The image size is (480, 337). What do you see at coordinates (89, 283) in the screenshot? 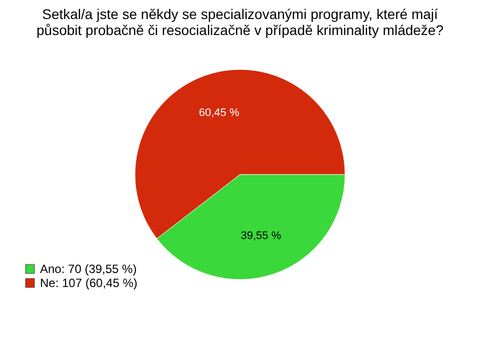
I see `legend-label: Ne: 107 (60,45 %)` at bounding box center [89, 283].